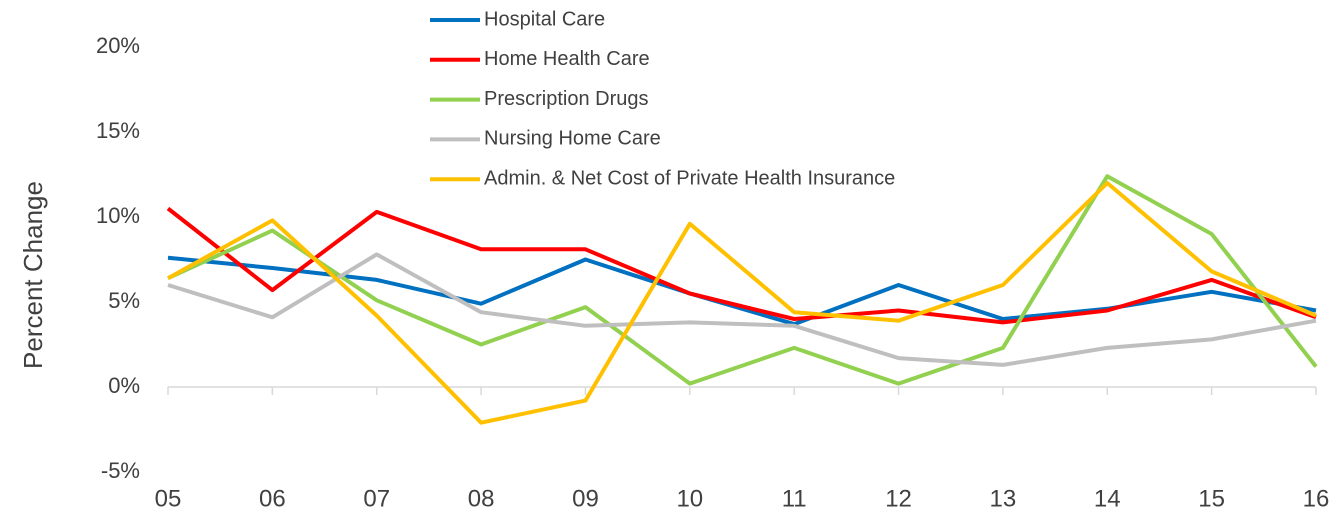  What do you see at coordinates (1107, 498) in the screenshot?
I see `x-tick-label: 14` at bounding box center [1107, 498].